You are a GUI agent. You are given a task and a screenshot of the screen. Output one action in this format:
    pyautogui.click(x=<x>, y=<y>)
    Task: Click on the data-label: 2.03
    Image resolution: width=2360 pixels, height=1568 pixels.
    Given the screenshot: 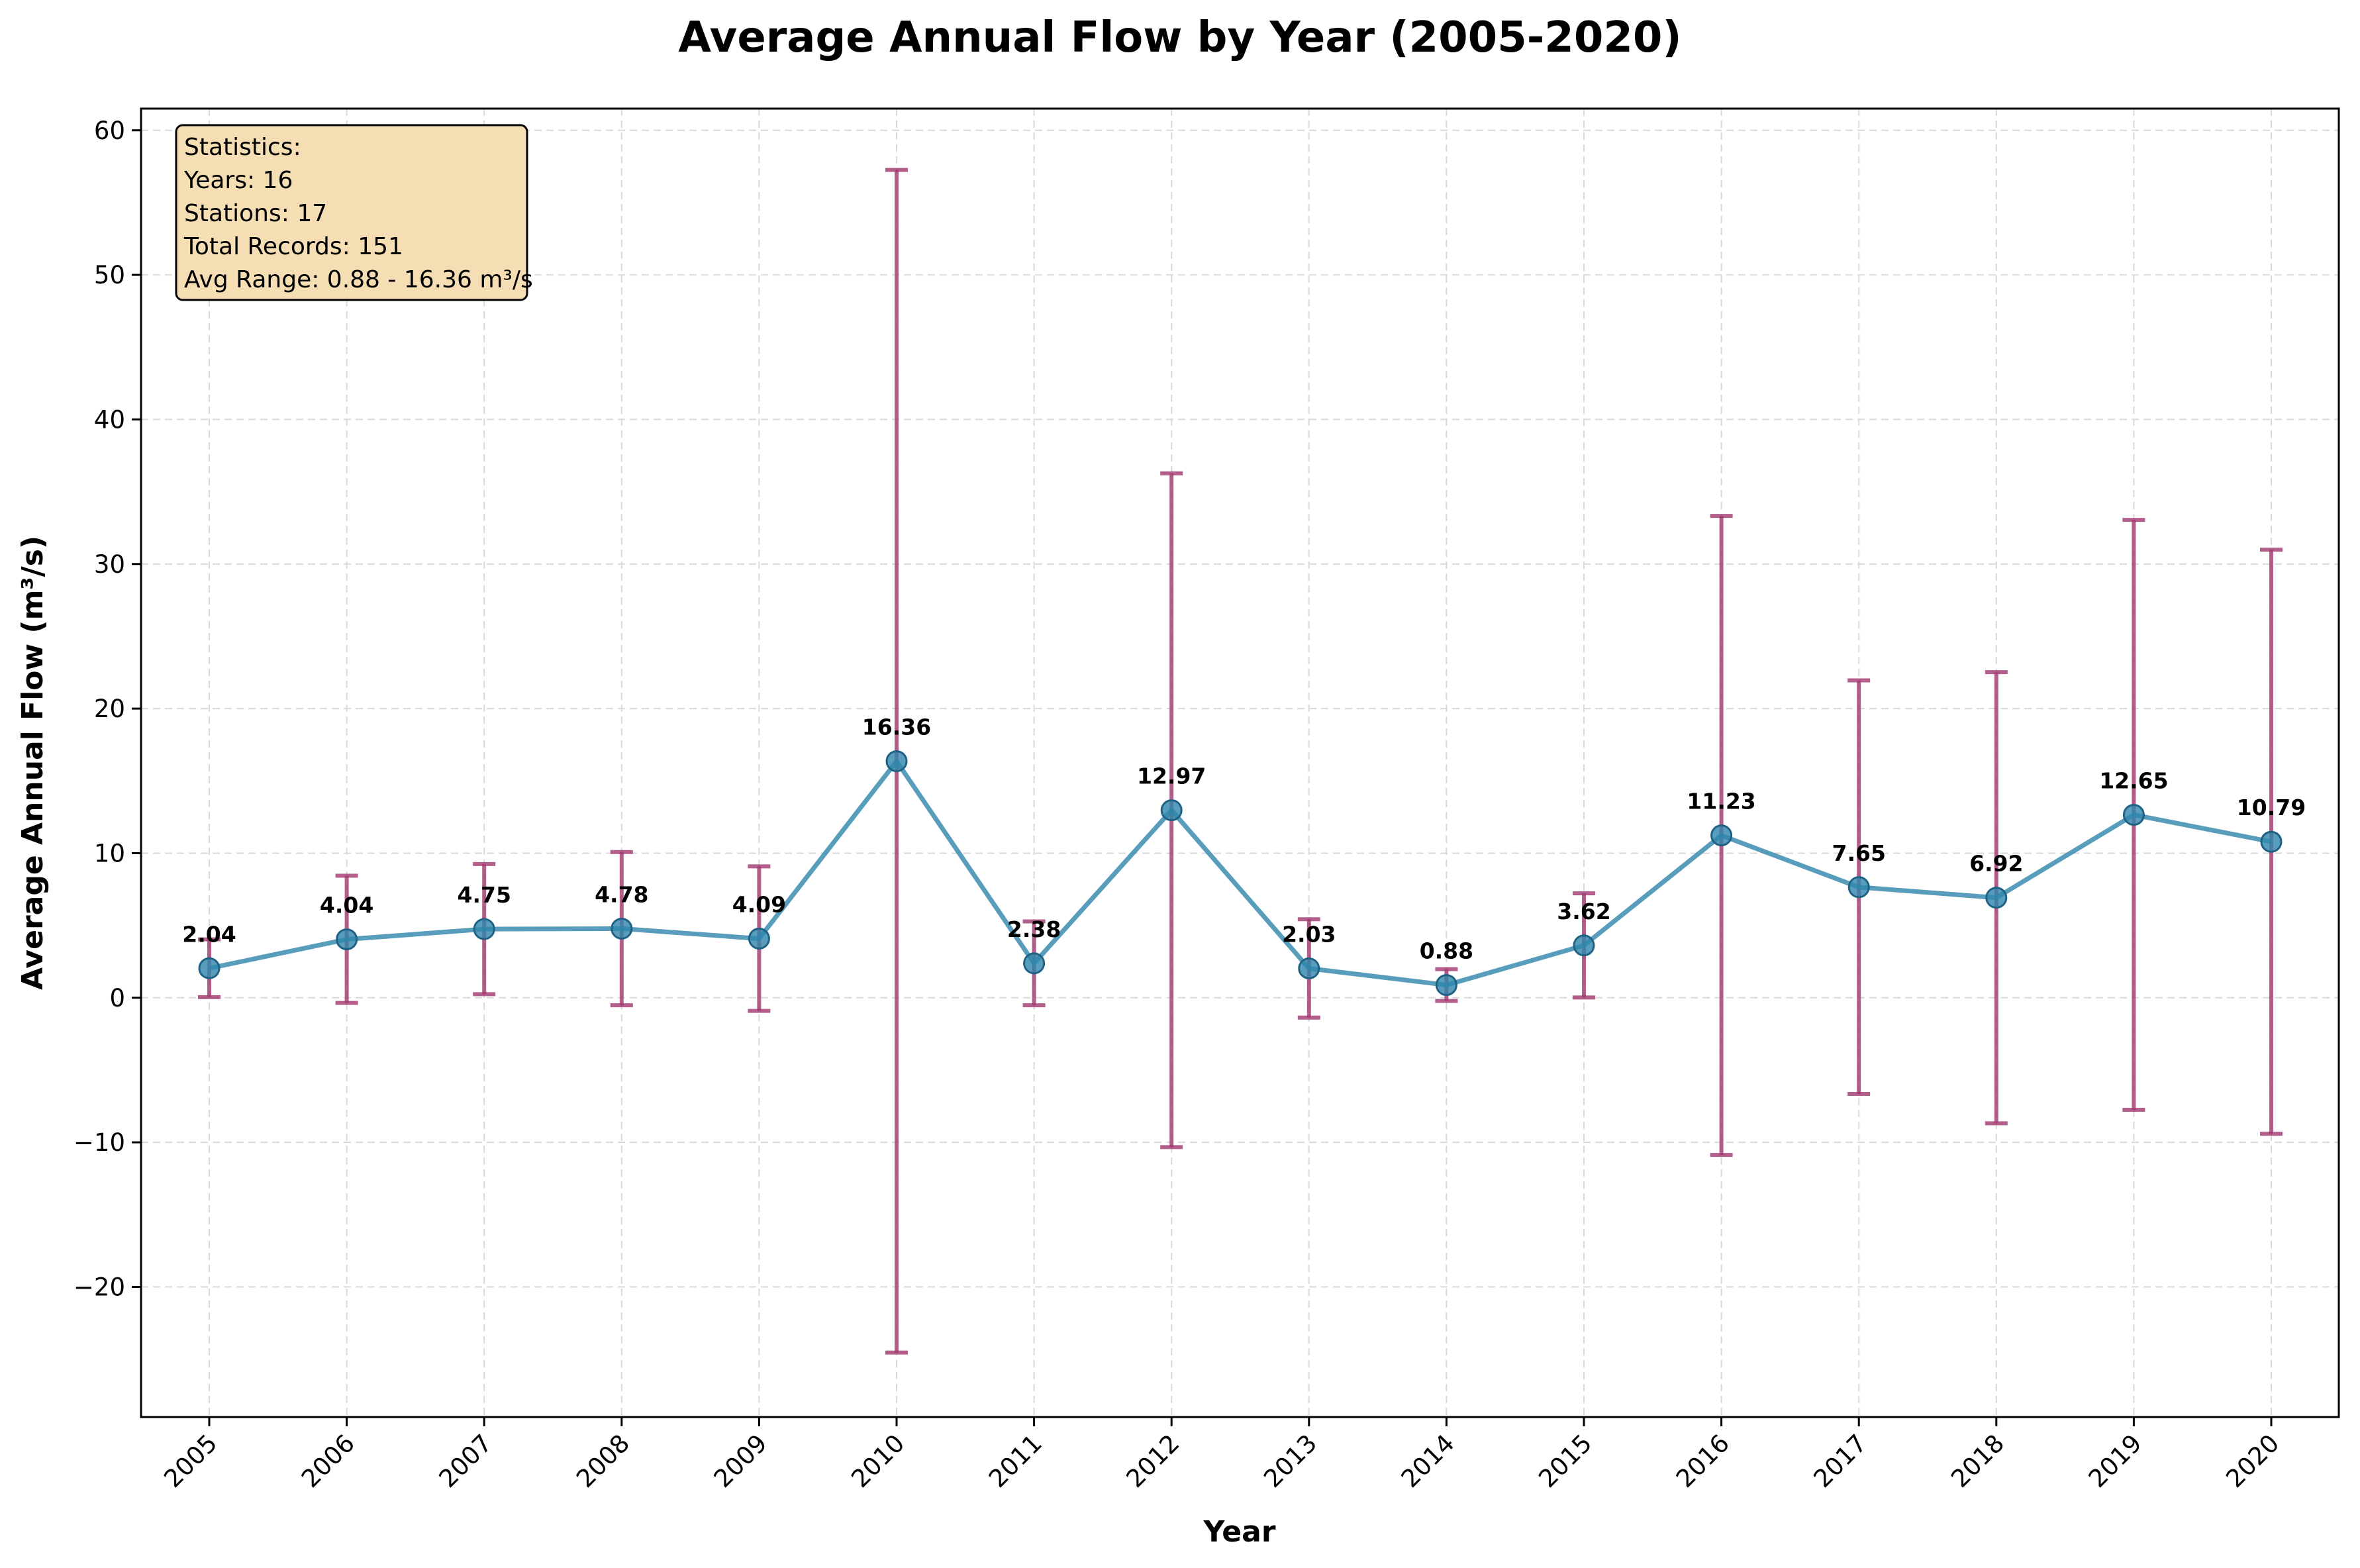 What is the action you would take?
    pyautogui.click(x=1309, y=934)
    